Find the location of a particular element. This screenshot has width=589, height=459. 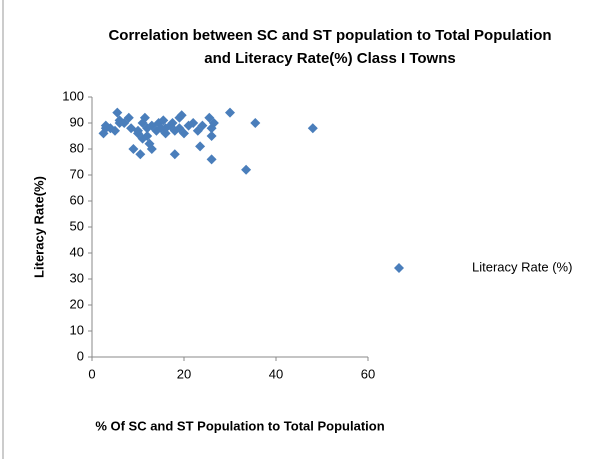

y-tick-label: 90 is located at coordinates (77, 121).